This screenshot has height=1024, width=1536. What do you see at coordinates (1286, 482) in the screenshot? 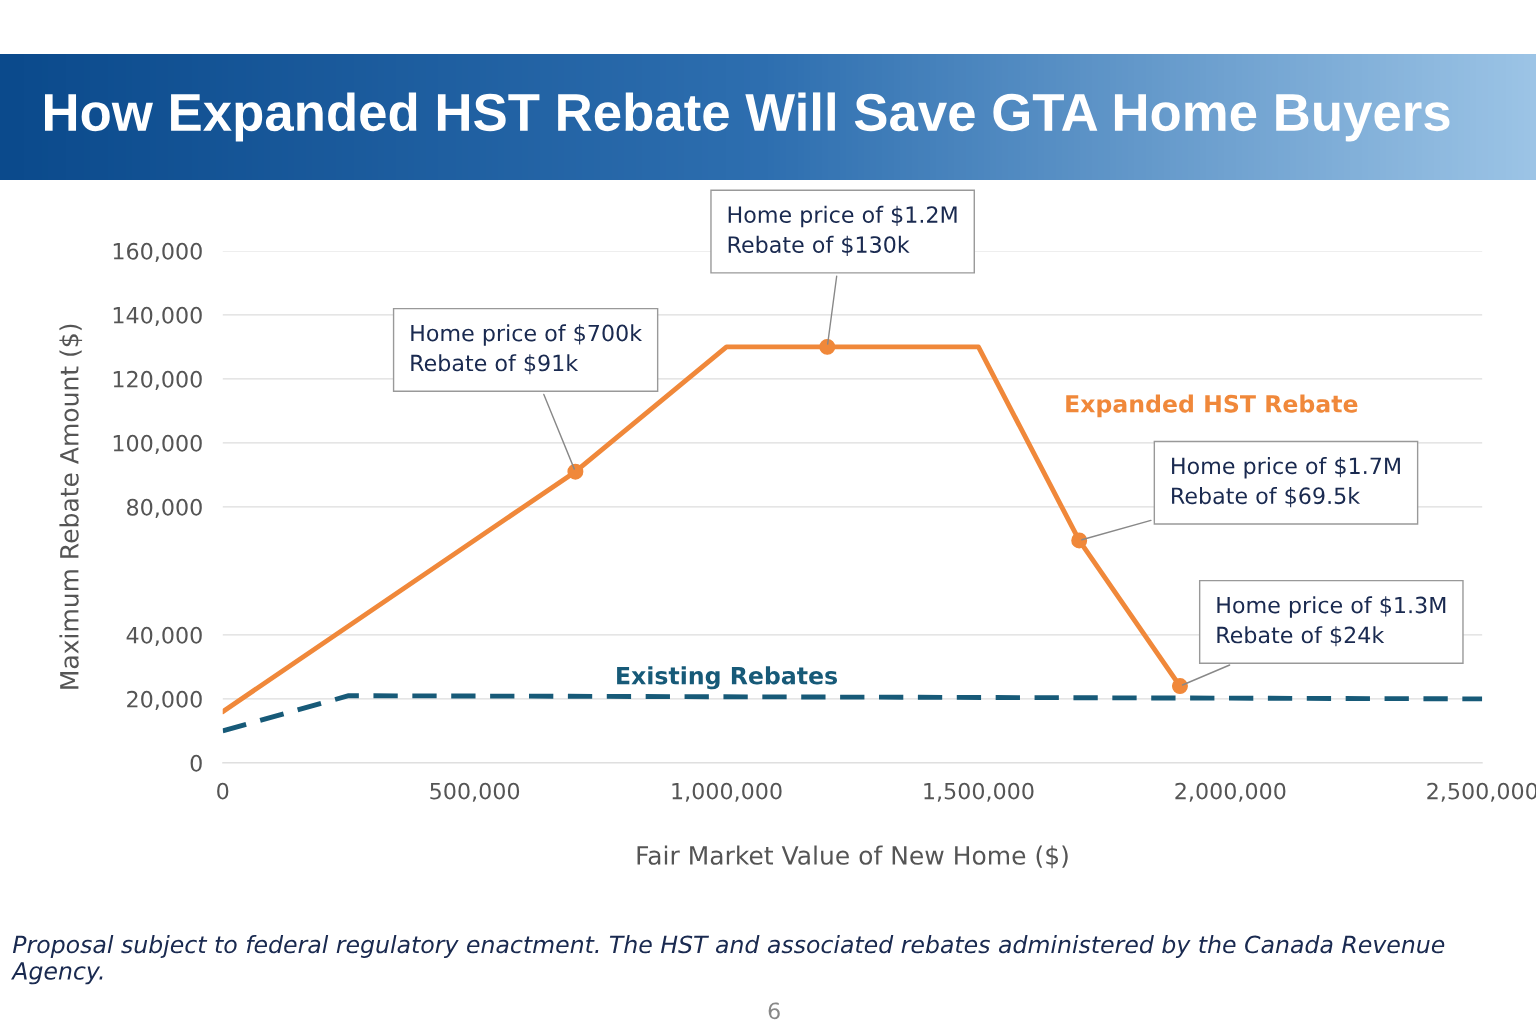
I see `annotation: Home price of $1.7M Rebate of $69.5k` at bounding box center [1286, 482].